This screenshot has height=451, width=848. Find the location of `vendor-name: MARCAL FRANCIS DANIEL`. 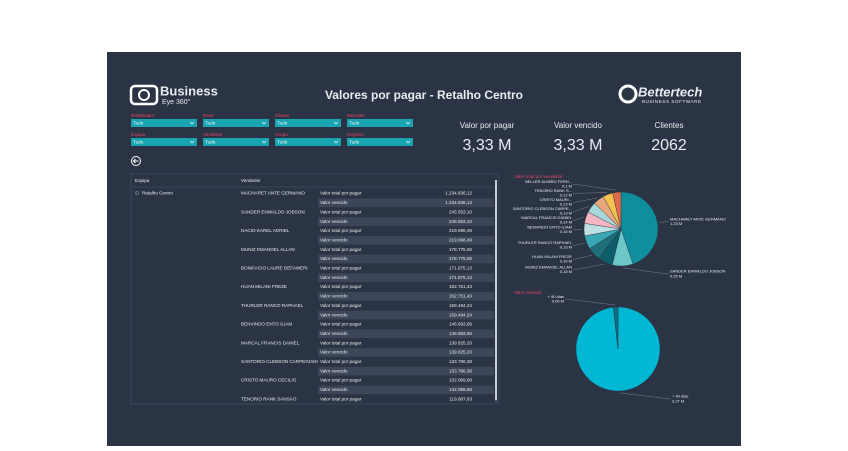

vendor-name: MARCAL FRANCIS DANIEL is located at coordinates (270, 342).